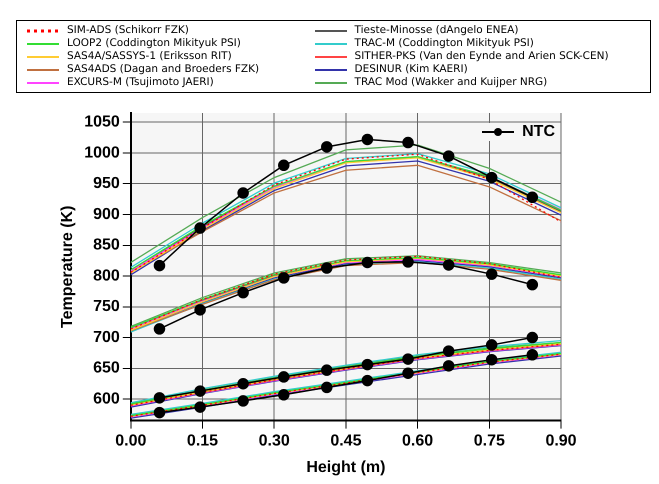  Describe the element at coordinates (106, 307) in the screenshot. I see `y-tick-label: 750` at that location.